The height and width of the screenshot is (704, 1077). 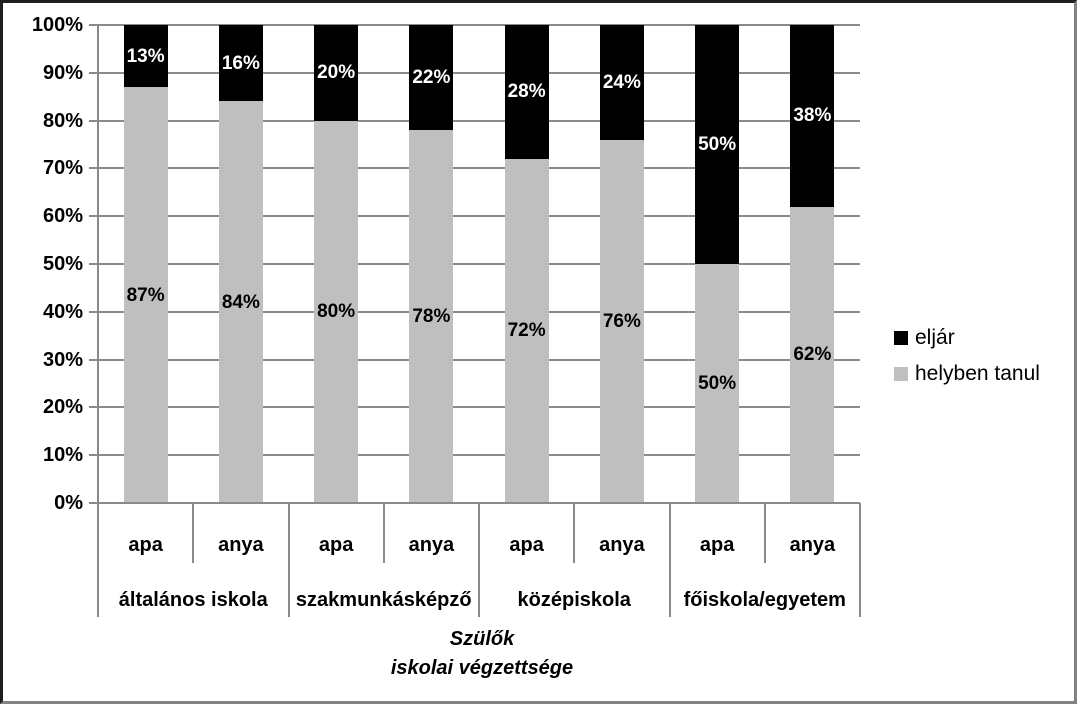 I want to click on x-axis-title-line-2: iskolai végzettsége, so click(x=482, y=668).